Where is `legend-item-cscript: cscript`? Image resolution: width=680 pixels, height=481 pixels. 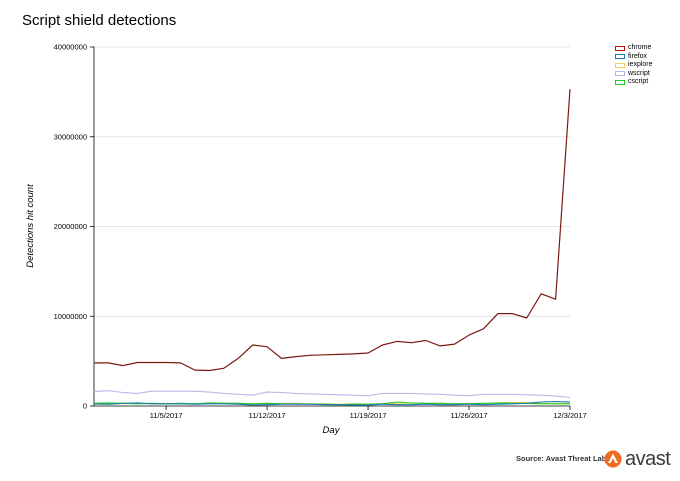
legend-item-cscript: cscript is located at coordinates (634, 82).